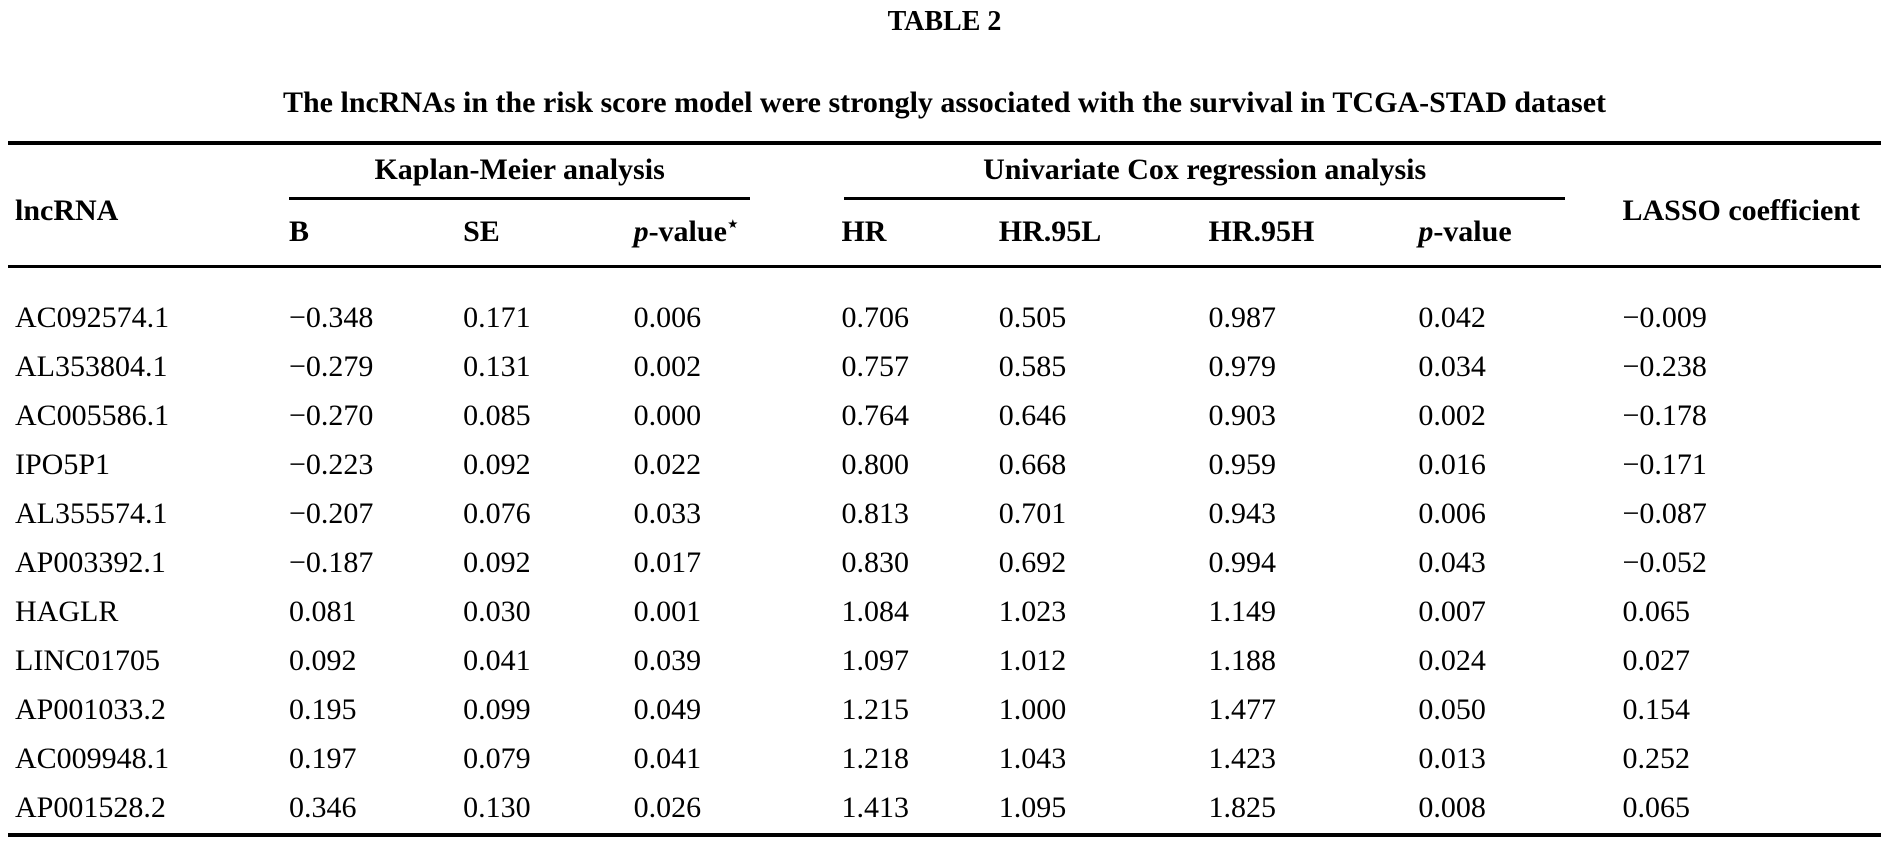 The image size is (1889, 868). I want to click on kaplan-meier-group-label: Kaplan-Meier analysis, so click(519, 169).